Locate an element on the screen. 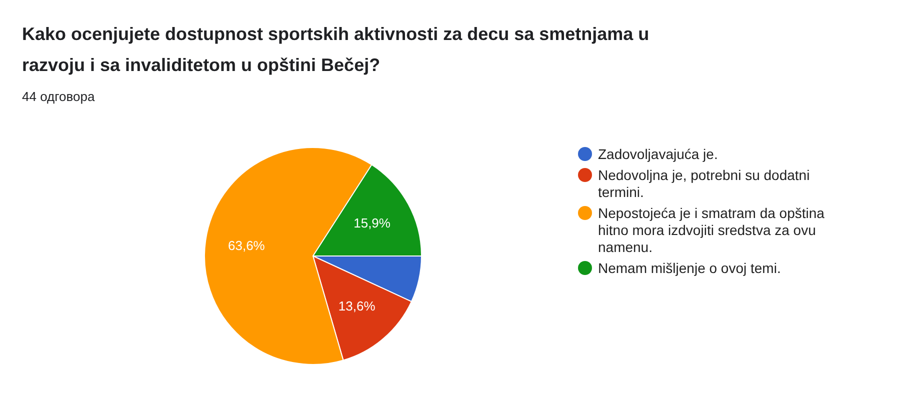  chart-title: Kako ocenjujete dostupnost sportskih aktivnosti za decu sa smetnjama u razvoju i sa invaliditetom u opštini Bečej? is located at coordinates (336, 50).